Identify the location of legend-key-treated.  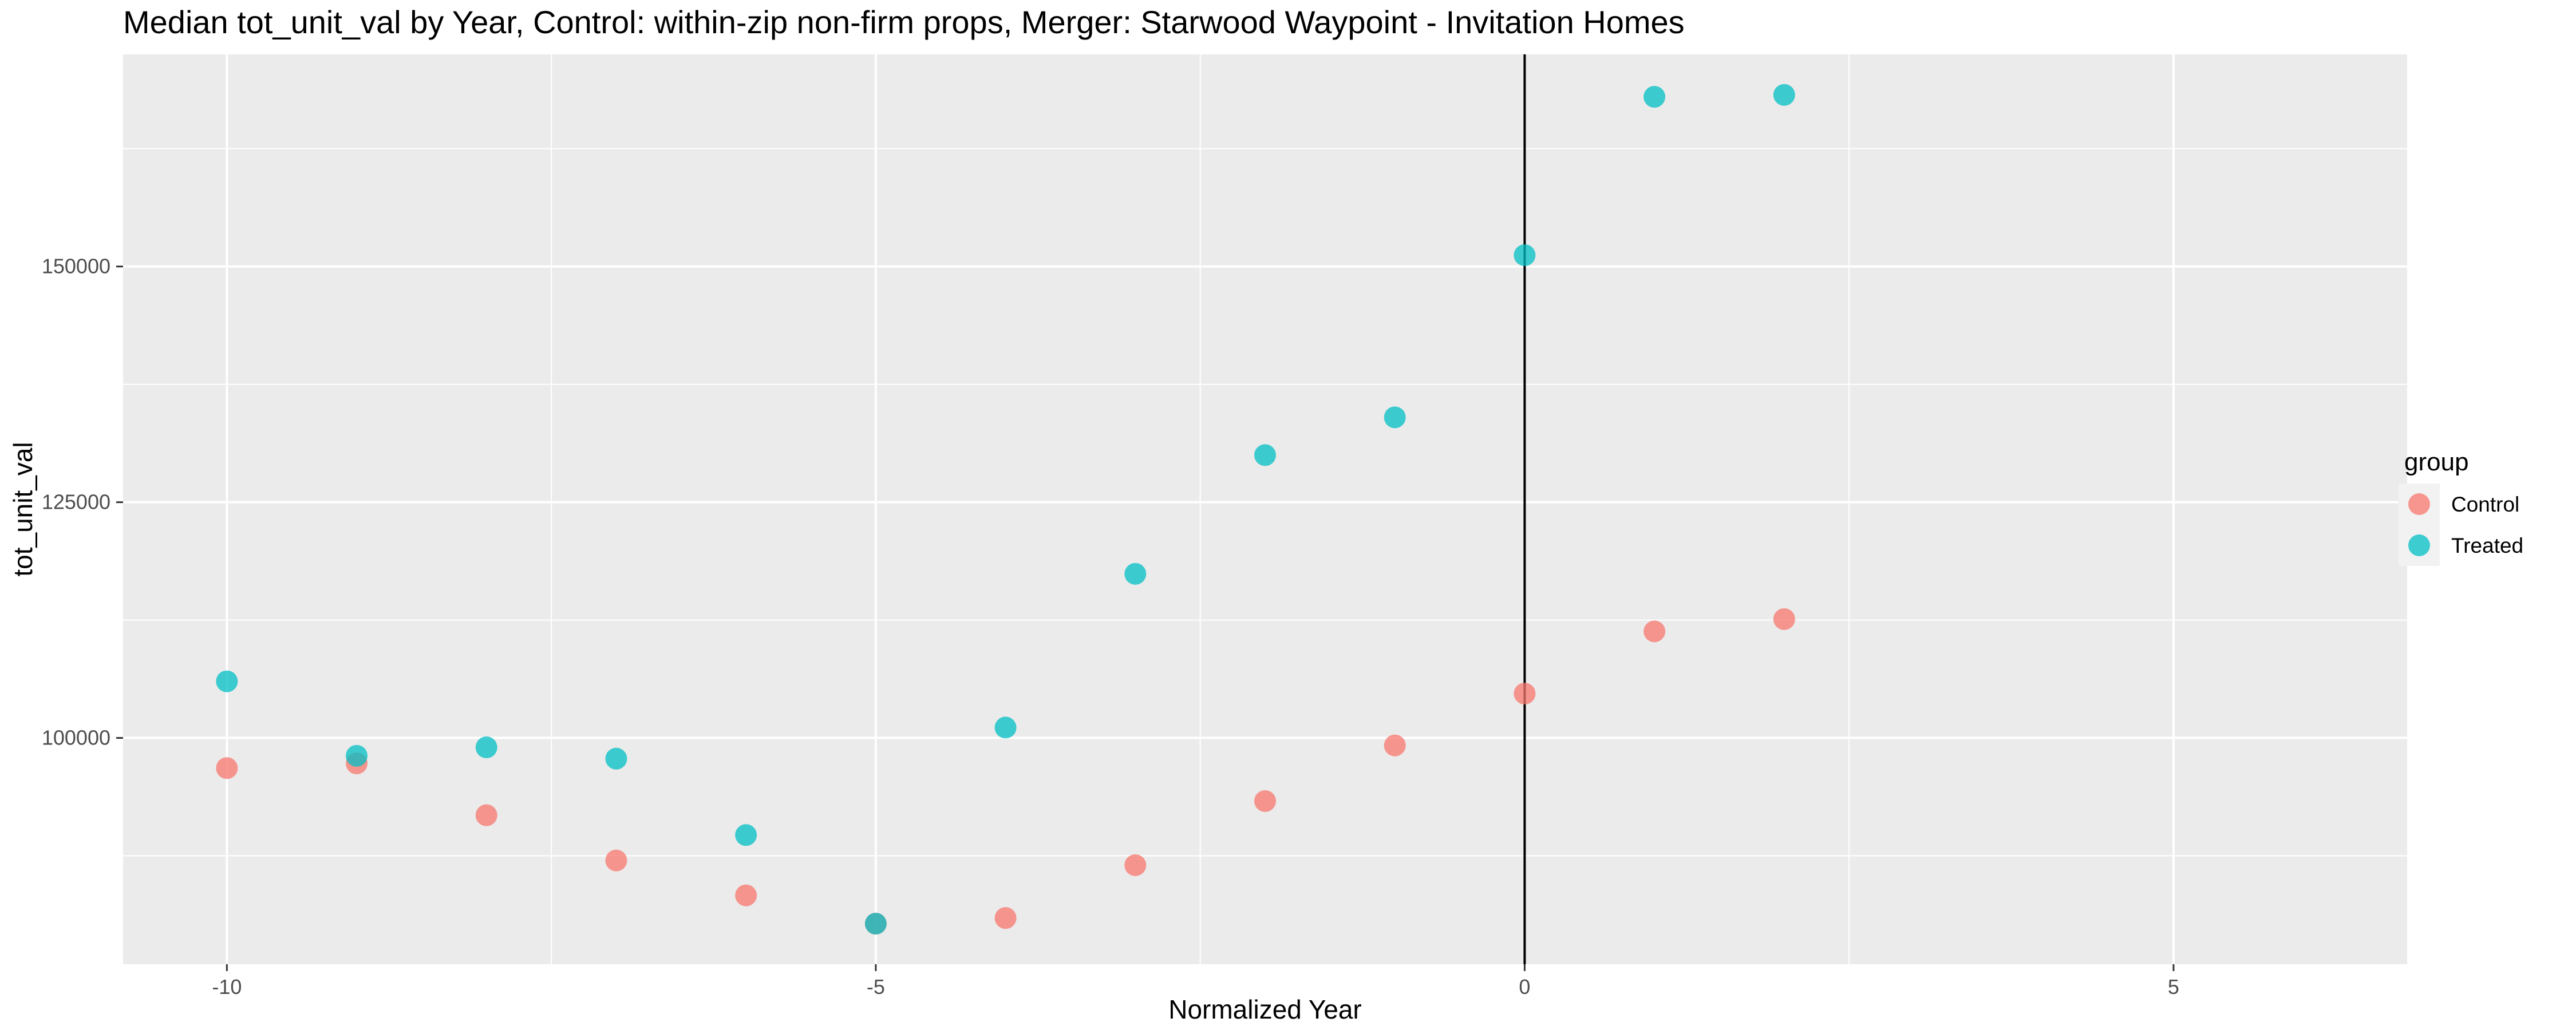
(2419, 545).